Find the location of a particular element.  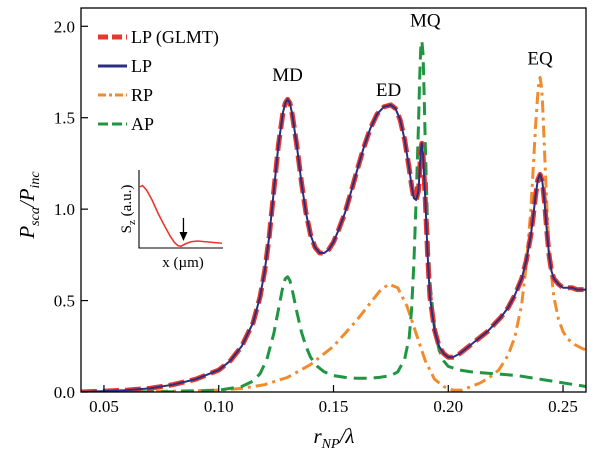

x-axis: 0.05 0.10 0.15 0.20 0.25 is located at coordinates (333, 400).